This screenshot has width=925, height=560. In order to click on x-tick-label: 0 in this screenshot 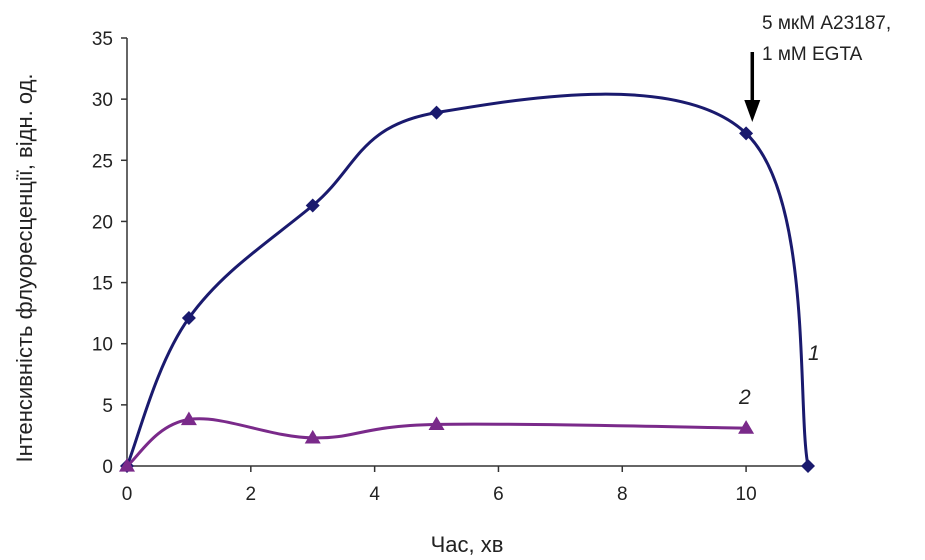, I will do `click(127, 494)`.